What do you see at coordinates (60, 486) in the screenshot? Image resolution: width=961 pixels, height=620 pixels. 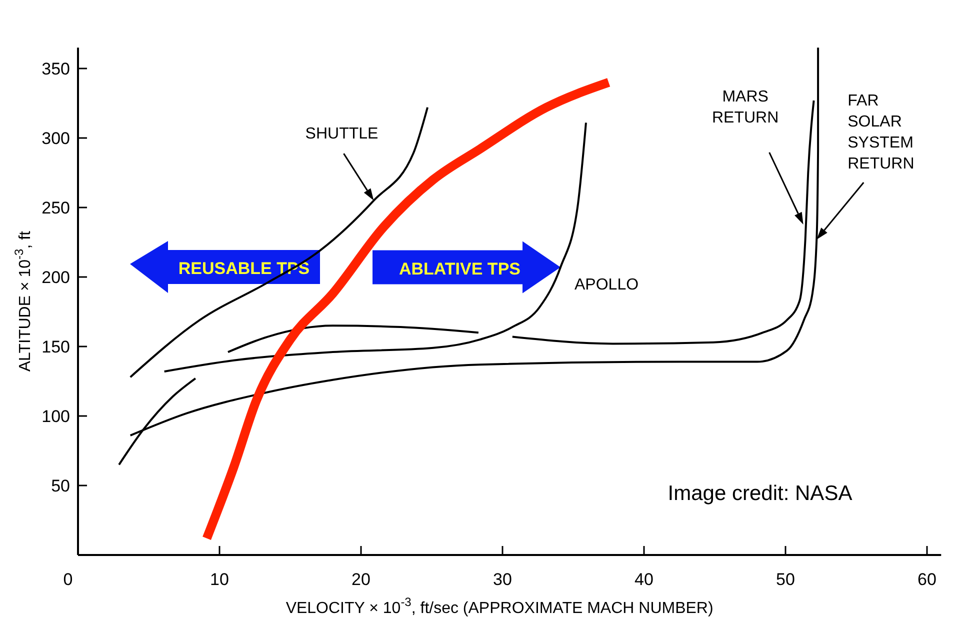 I see `y-tick-label: 50` at bounding box center [60, 486].